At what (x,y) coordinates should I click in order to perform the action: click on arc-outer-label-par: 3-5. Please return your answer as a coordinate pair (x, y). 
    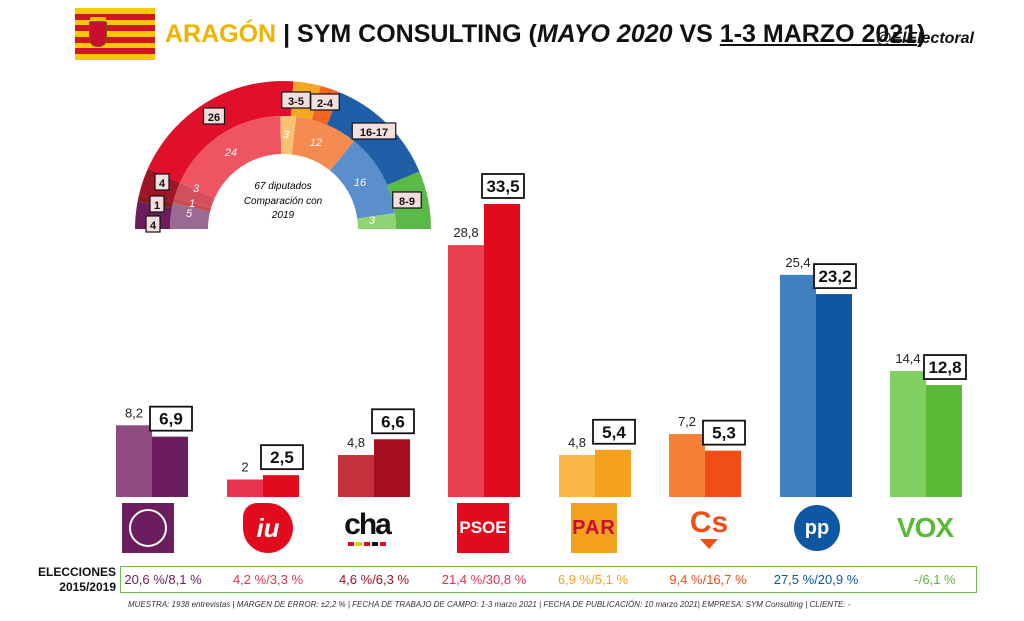
    Looking at the image, I should click on (296, 102).